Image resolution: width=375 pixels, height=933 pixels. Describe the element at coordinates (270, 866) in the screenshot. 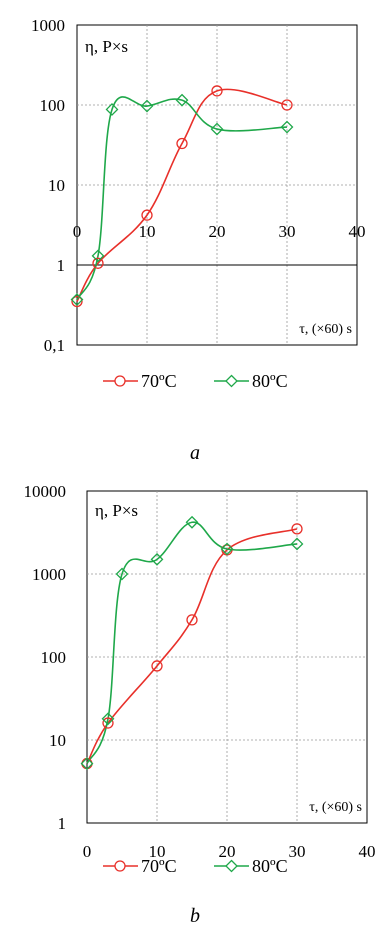

I see `legend-label-b-80: 80ºC` at that location.